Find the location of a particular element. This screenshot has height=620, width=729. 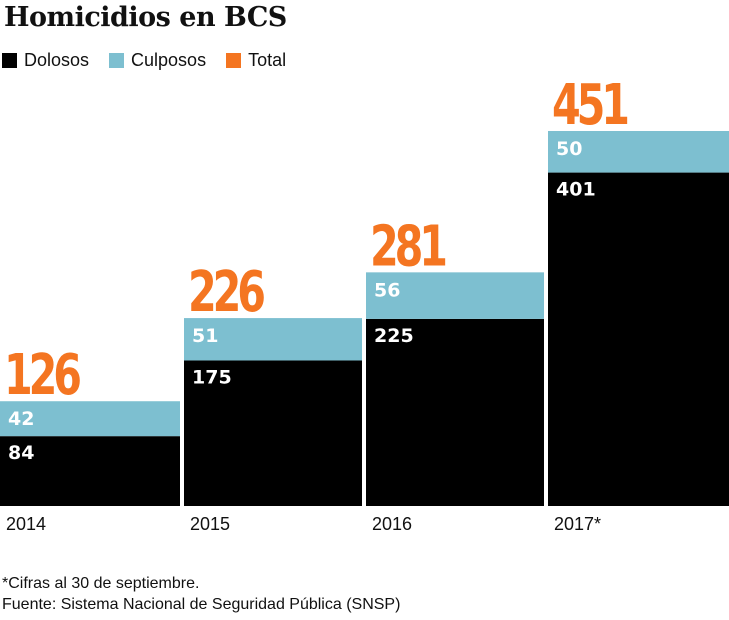

x-tick-label-2: 2015 is located at coordinates (210, 524).